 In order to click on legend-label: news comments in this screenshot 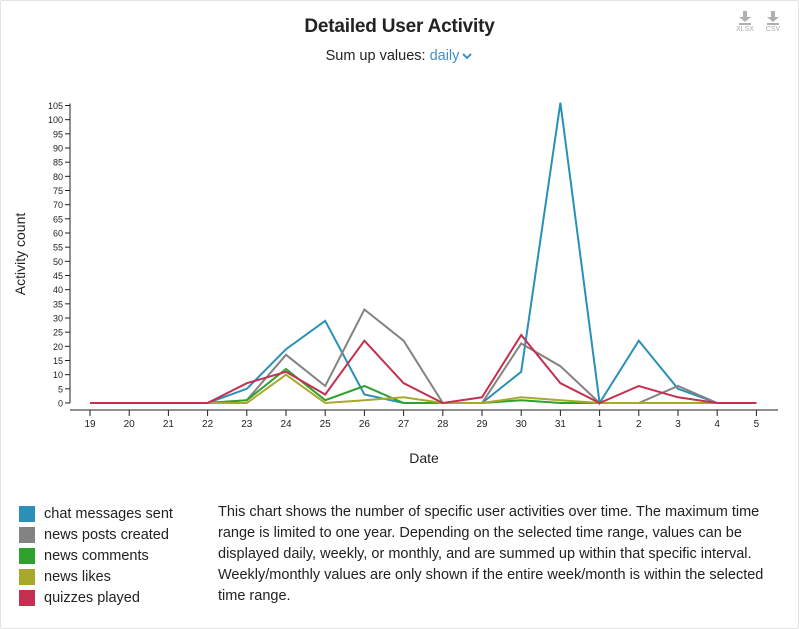, I will do `click(96, 555)`.